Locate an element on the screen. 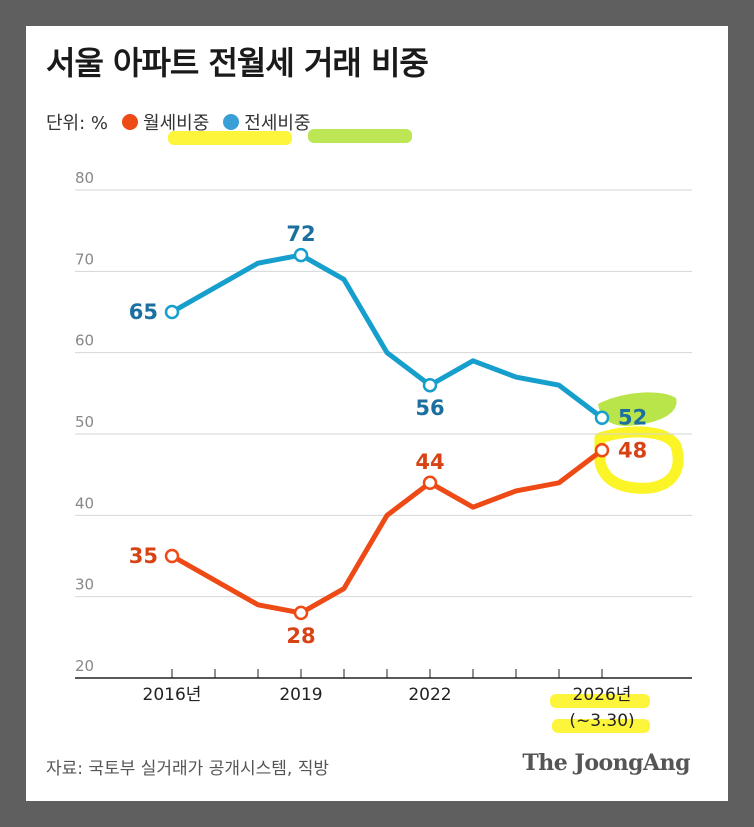 This screenshot has height=827, width=754. chart-legend: 단위: % 월세비중 전세비중 is located at coordinates (178, 122).